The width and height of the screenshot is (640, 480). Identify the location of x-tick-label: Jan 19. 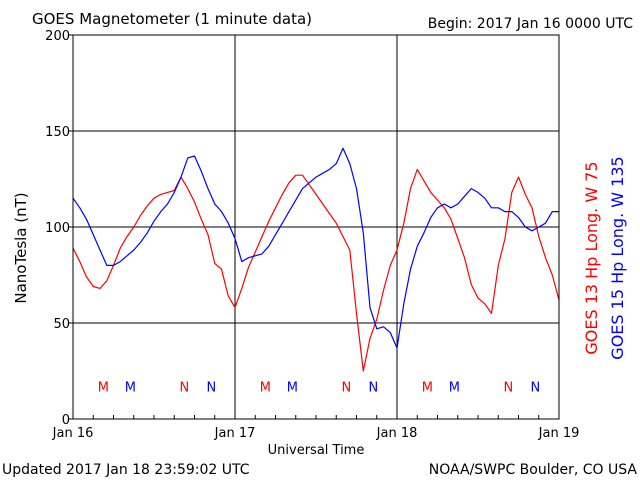
(559, 433).